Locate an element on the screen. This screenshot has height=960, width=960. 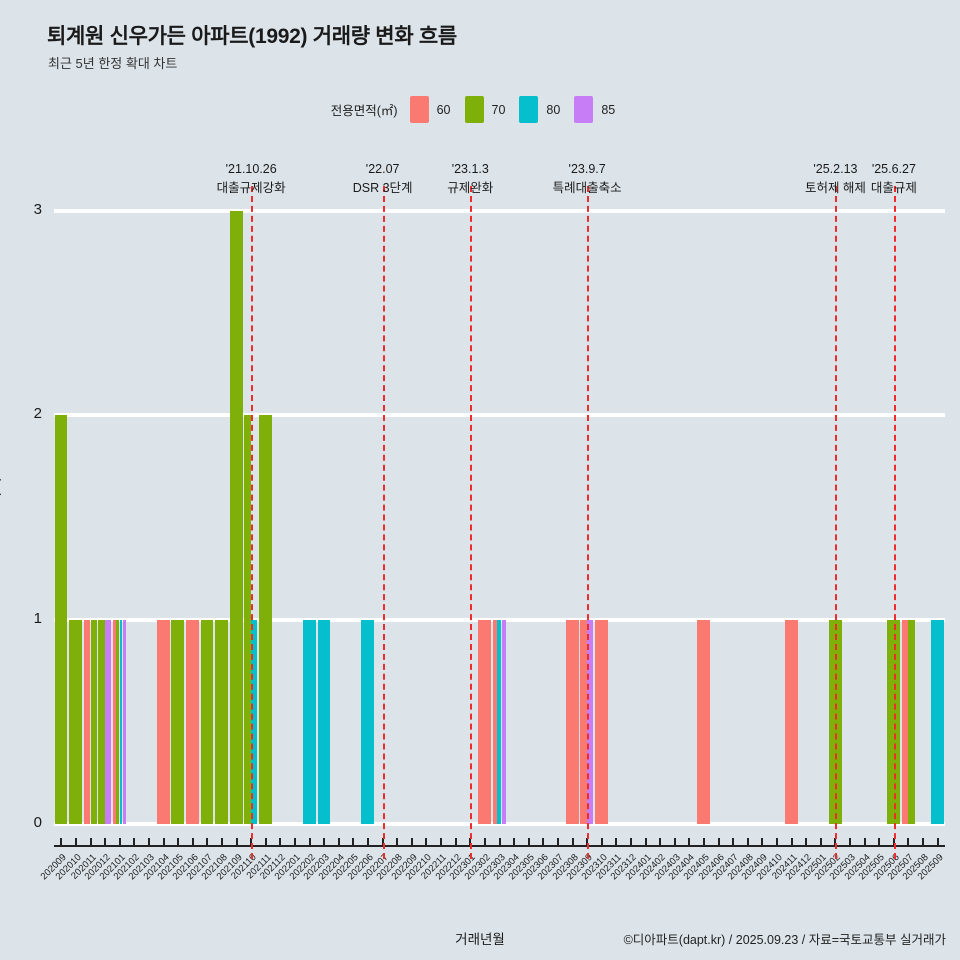
y-tick-label-3: 3 is located at coordinates (37, 209).